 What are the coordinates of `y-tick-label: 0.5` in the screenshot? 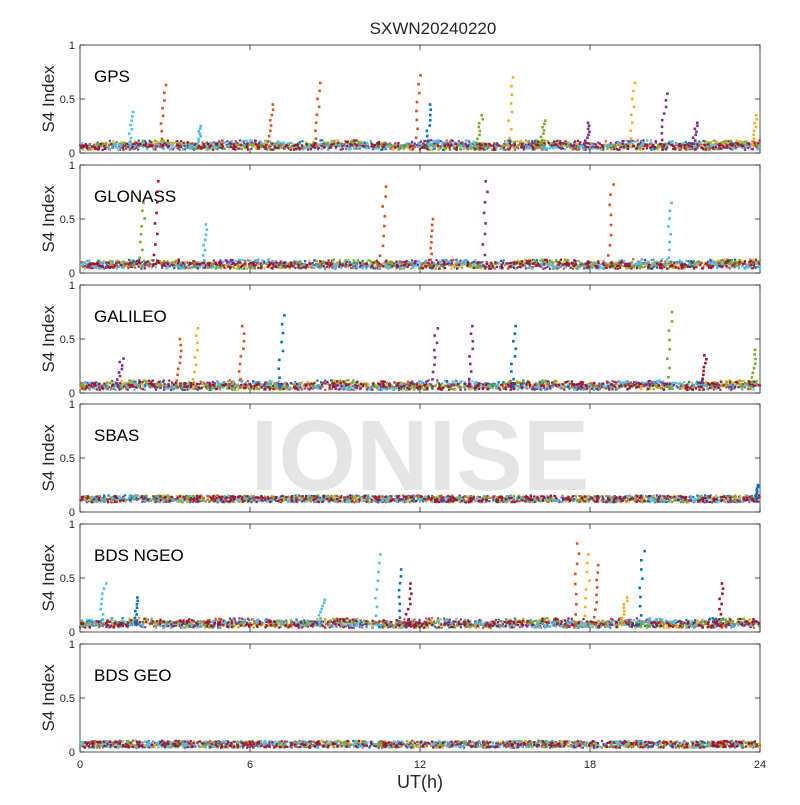 It's located at (67, 220).